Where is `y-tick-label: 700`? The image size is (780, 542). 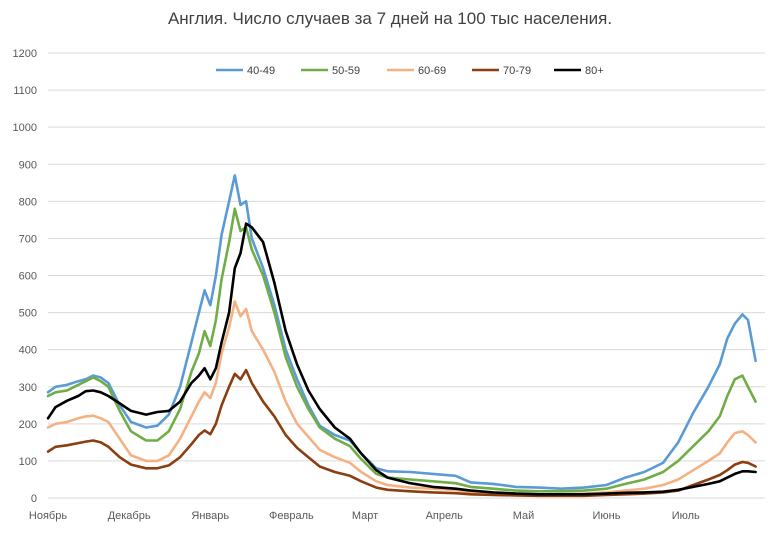
y-tick-label: 700 is located at coordinates (28, 239).